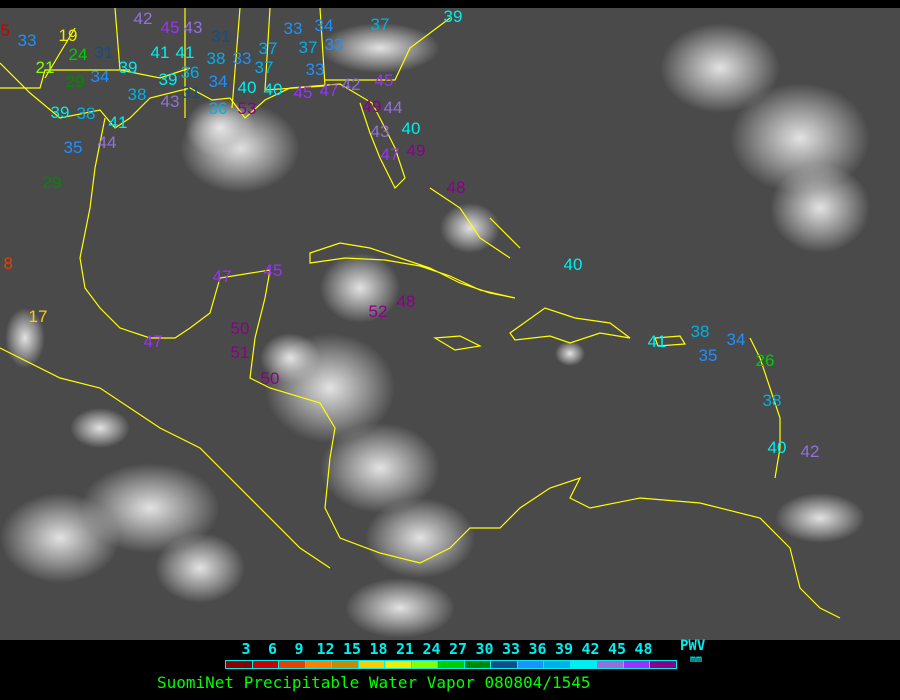 The image size is (900, 700). Describe the element at coordinates (693, 646) in the screenshot. I see `legend-unit-label: PWV` at that location.